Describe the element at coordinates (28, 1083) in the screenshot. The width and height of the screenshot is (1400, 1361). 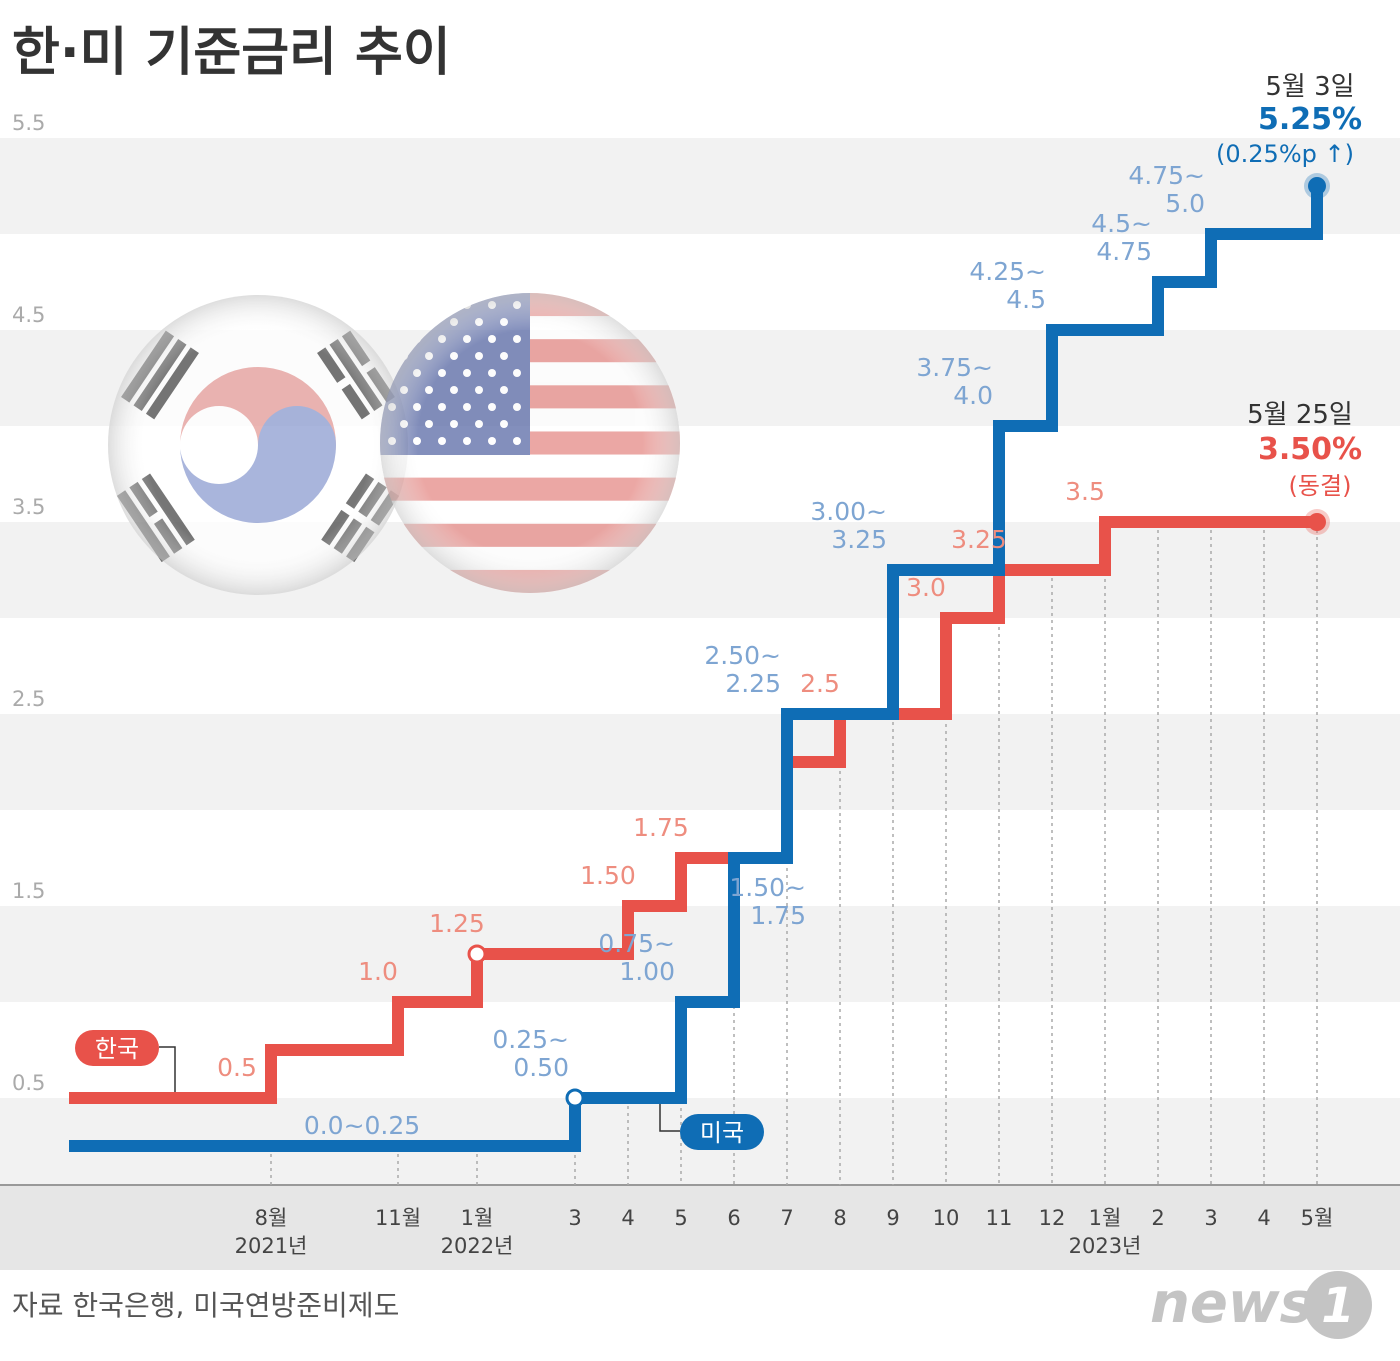
I see `y-tick-label: 0.5` at that location.